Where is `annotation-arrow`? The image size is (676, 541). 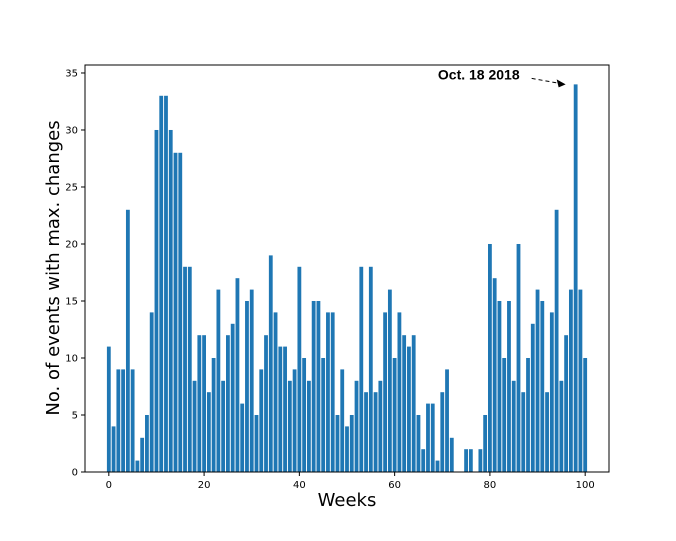 annotation-arrow is located at coordinates (548, 82).